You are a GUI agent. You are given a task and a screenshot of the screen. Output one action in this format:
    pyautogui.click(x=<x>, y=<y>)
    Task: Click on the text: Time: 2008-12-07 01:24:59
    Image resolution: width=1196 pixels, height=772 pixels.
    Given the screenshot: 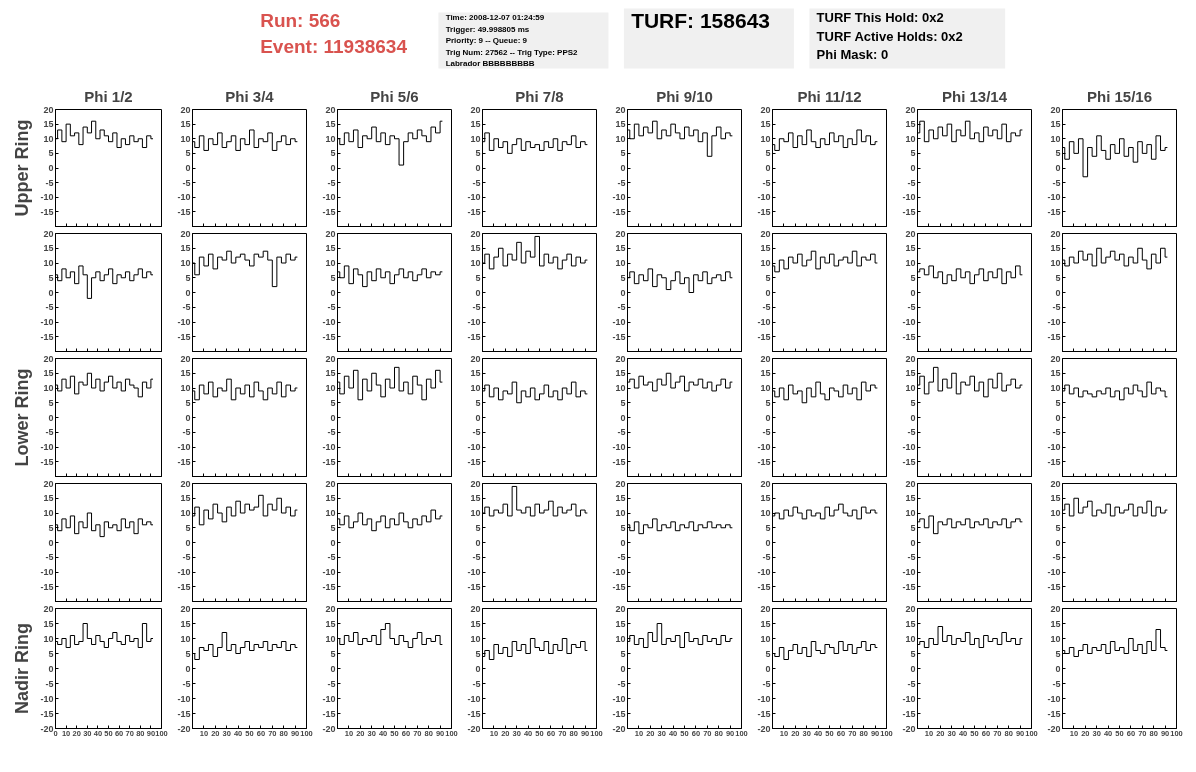 What is the action you would take?
    pyautogui.click(x=495, y=17)
    